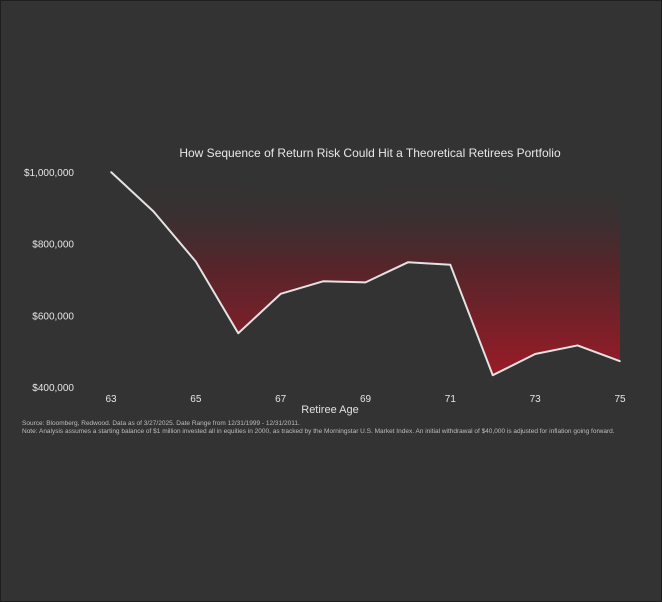  I want to click on y-tick-label: $800,000, so click(53, 245).